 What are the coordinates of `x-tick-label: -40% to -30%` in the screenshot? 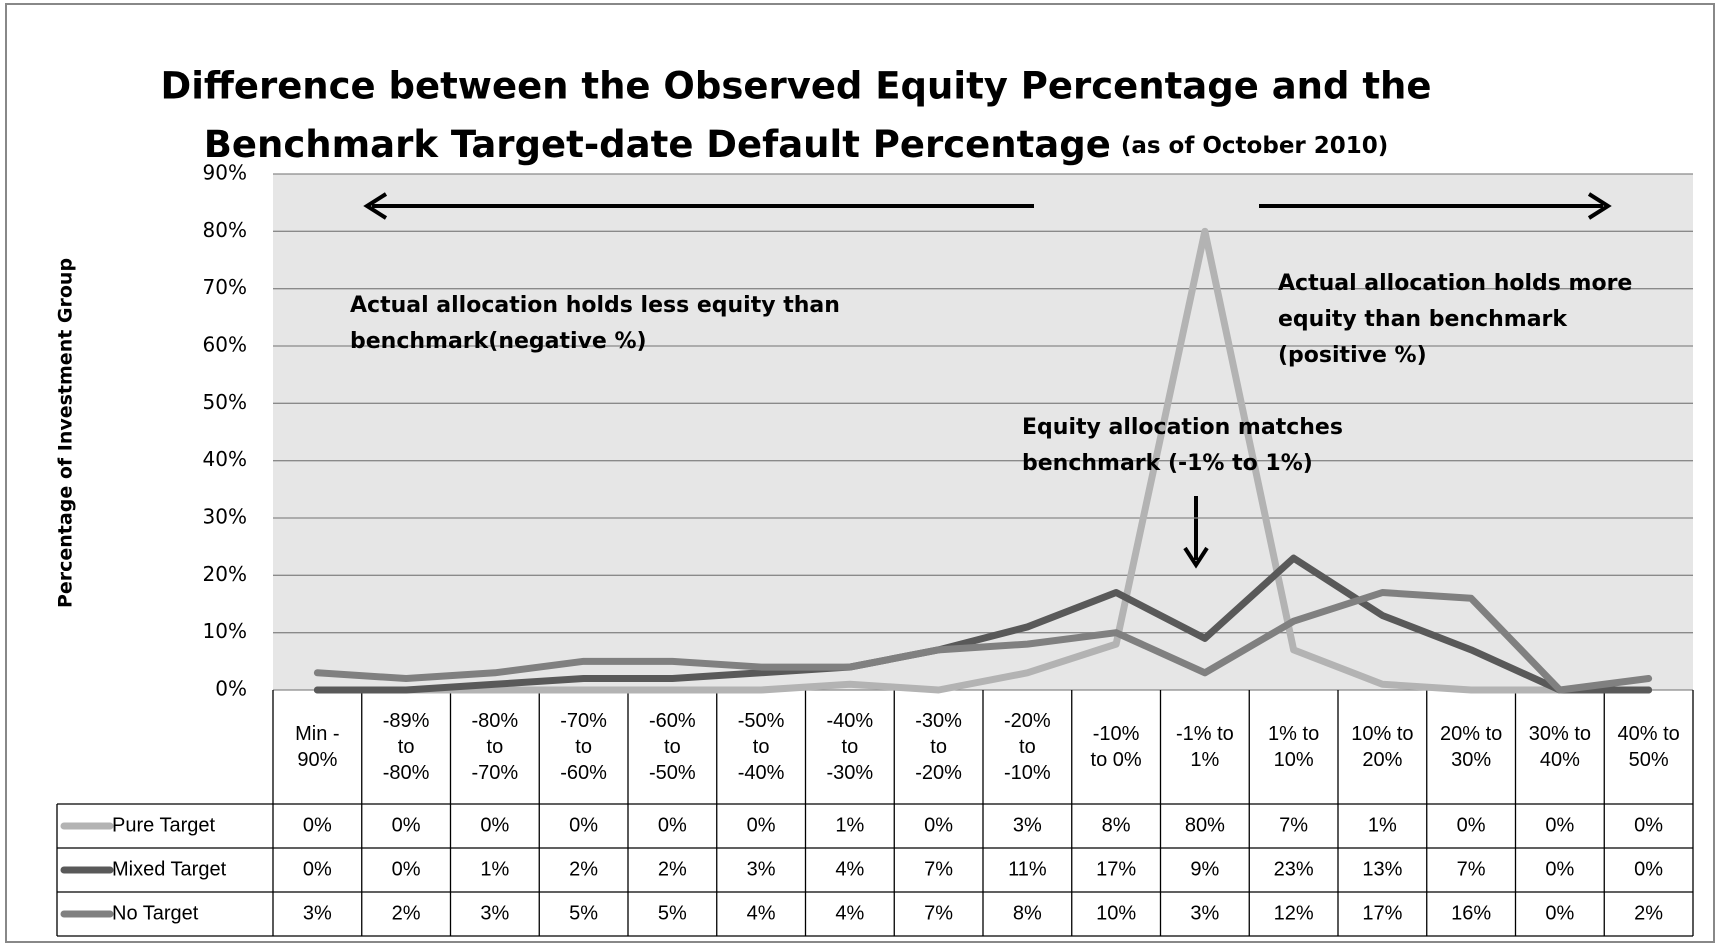 It's located at (850, 747).